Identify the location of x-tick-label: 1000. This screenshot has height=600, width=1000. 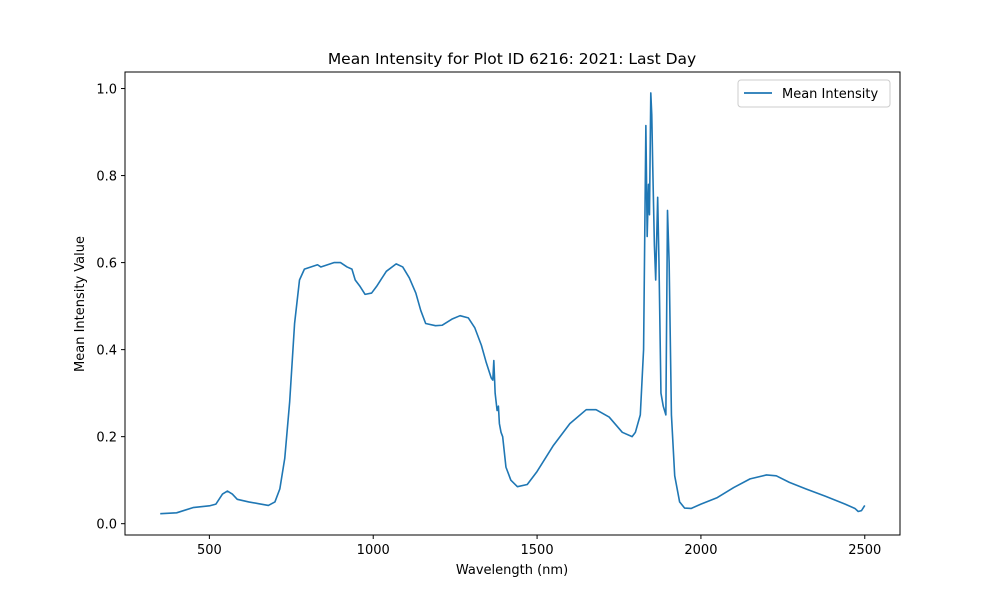
(373, 550).